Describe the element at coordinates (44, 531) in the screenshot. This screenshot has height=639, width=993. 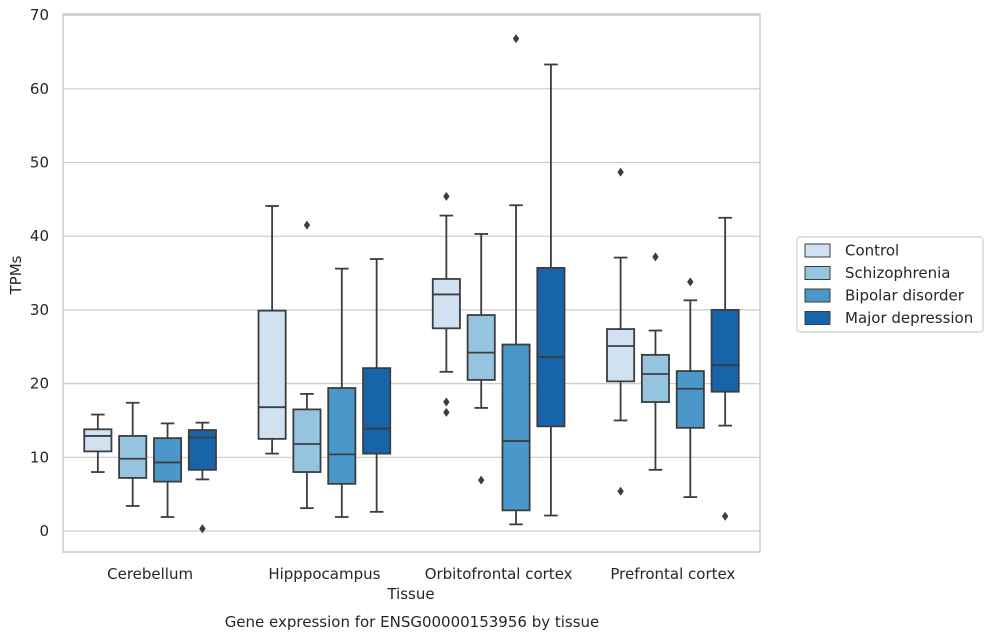
I see `y-tick-label: 0` at that location.